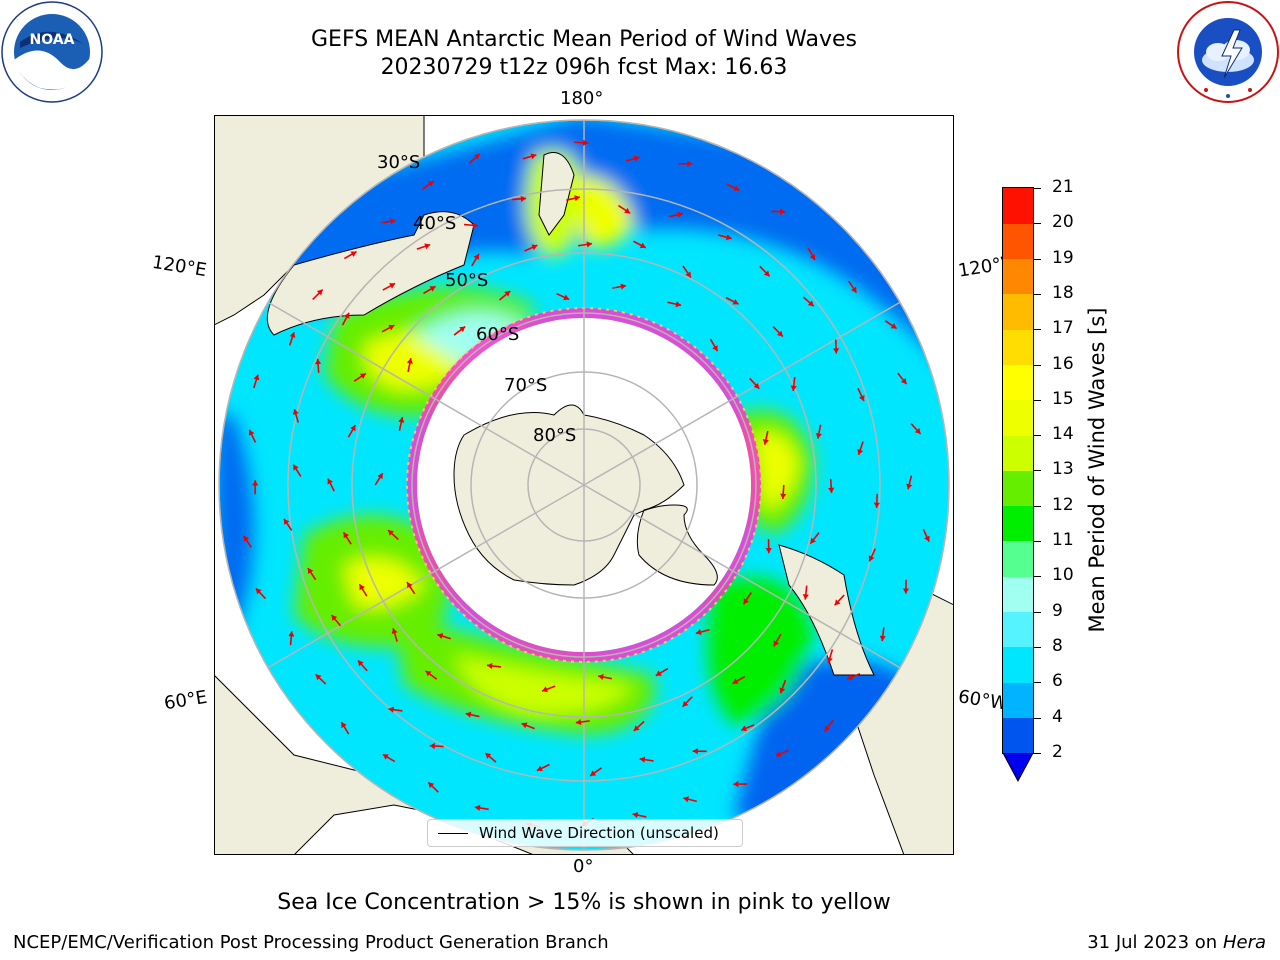 This screenshot has width=1280, height=960. What do you see at coordinates (1057, 610) in the screenshot?
I see `colorbar-tick-label: 9` at bounding box center [1057, 610].